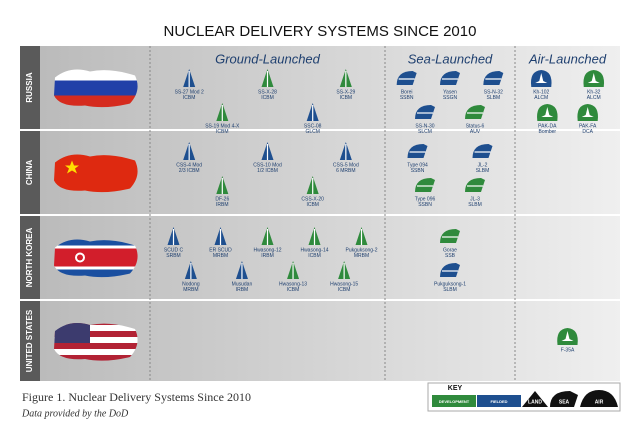  Describe the element at coordinates (75, 413) in the screenshot. I see `source: Data provided by the DoD` at that location.